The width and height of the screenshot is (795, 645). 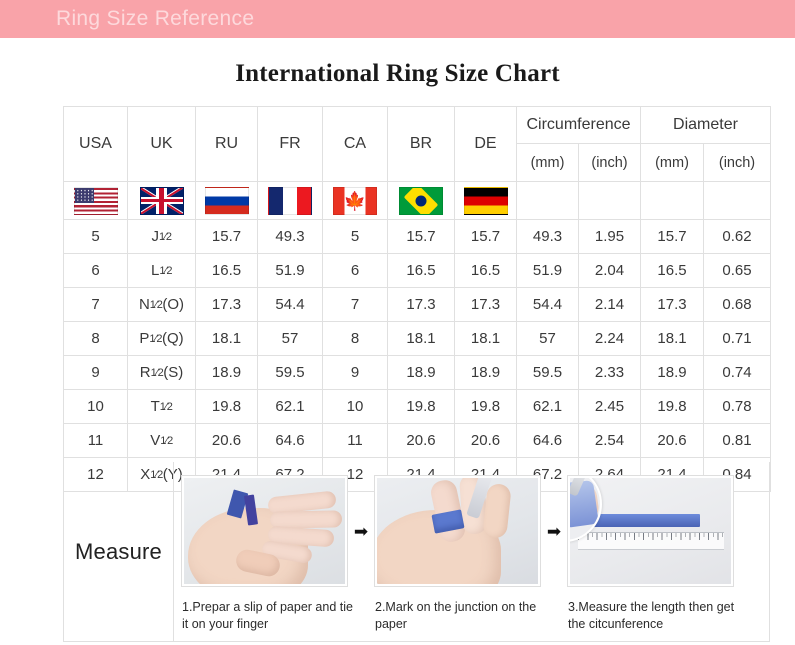 I want to click on cell-usa: 6, so click(x=95, y=270).